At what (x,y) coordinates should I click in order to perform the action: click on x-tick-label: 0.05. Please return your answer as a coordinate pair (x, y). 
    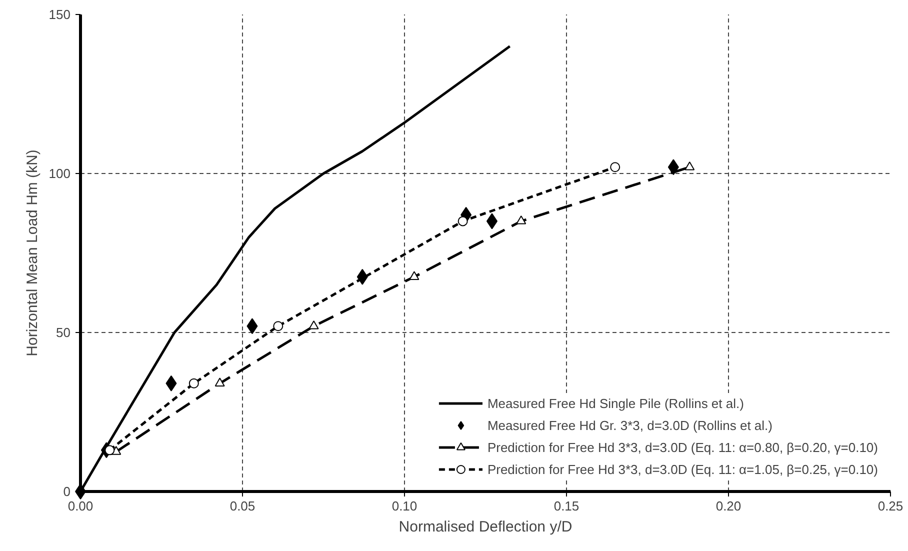
    Looking at the image, I should click on (243, 506).